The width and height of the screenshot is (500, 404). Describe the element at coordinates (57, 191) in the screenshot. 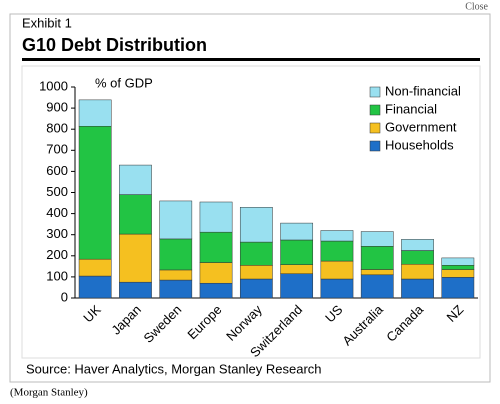

I see `y-tick-label: 500` at that location.